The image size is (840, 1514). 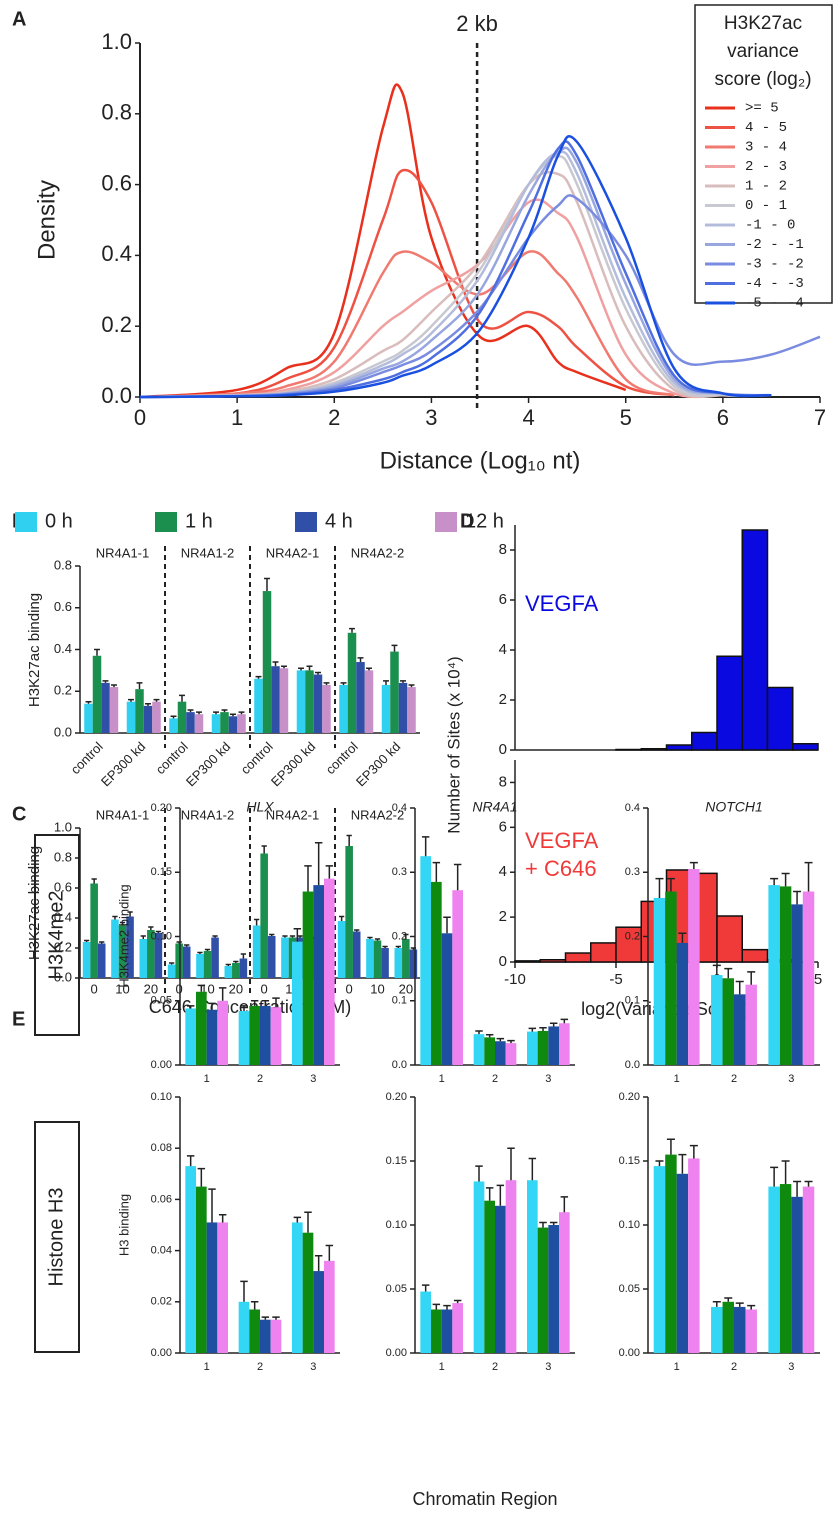 What do you see at coordinates (503, 599) in the screenshot?
I see `y-tick-label: 6` at bounding box center [503, 599].